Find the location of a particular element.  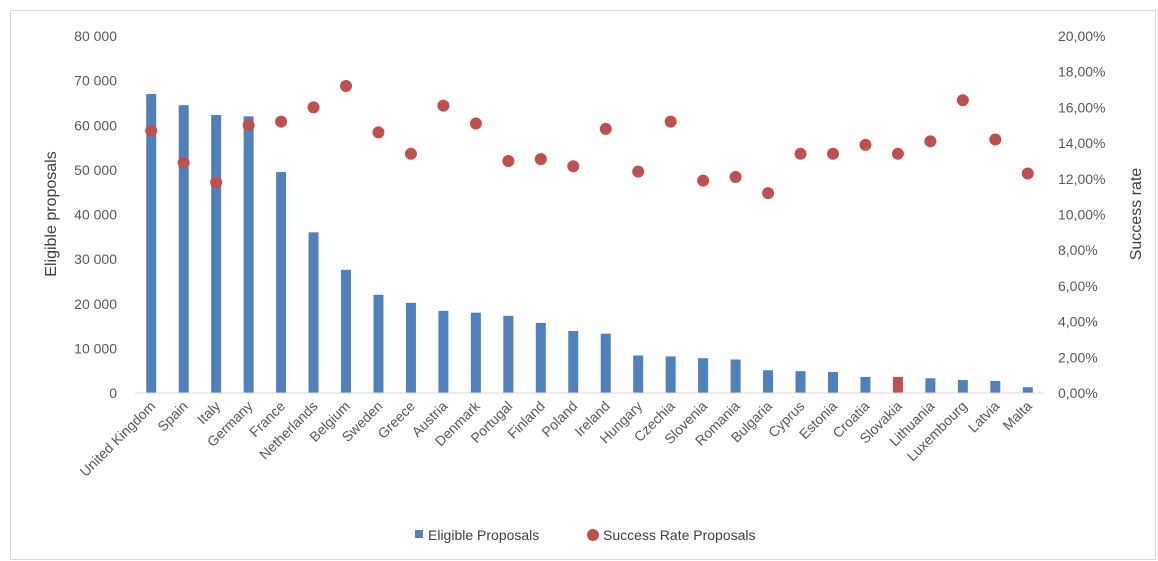

point-slovakia is located at coordinates (897, 153).